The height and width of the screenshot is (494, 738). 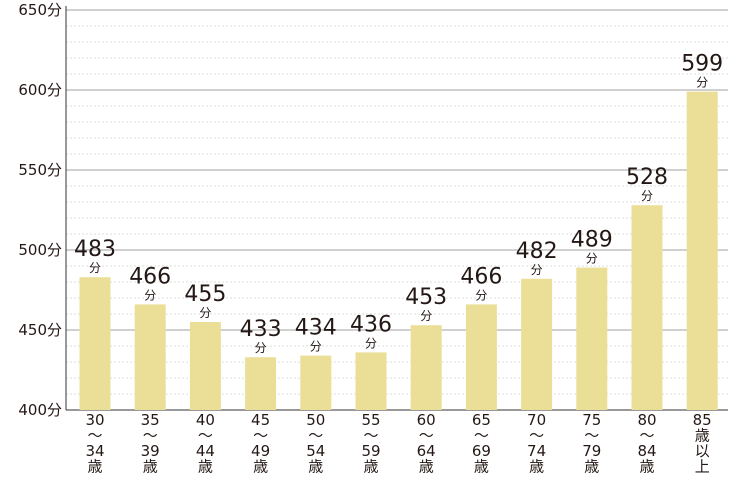 What do you see at coordinates (702, 64) in the screenshot?
I see `data-label: 599` at bounding box center [702, 64].